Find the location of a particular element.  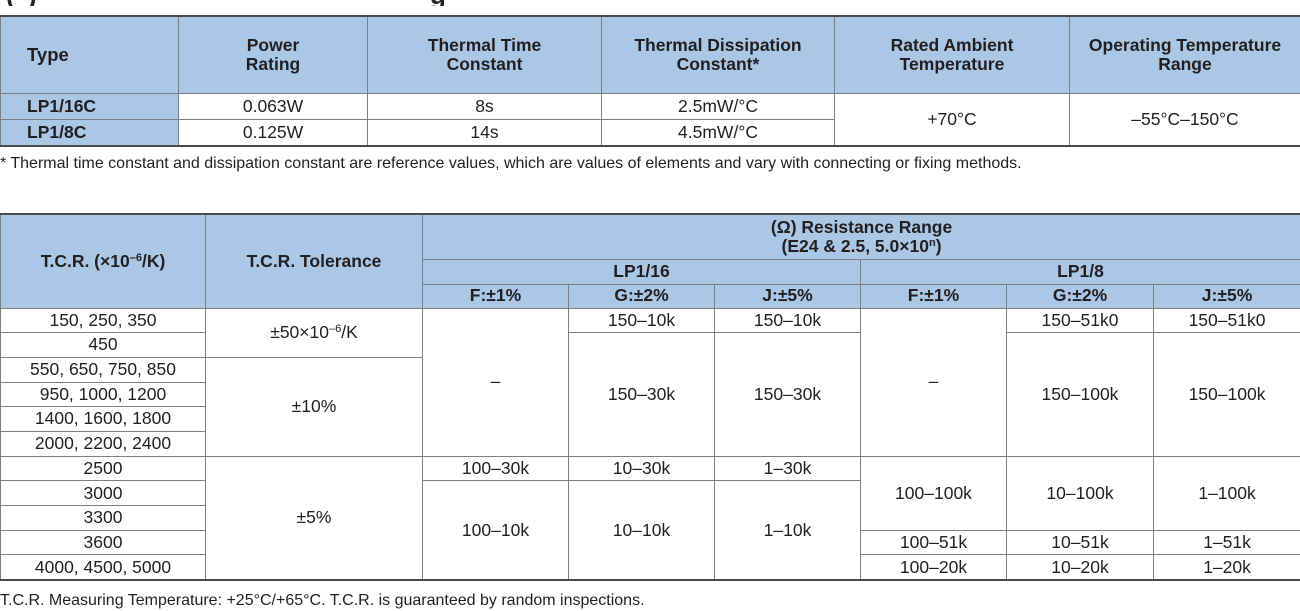

type-cell: LP1/16C is located at coordinates (89, 106).